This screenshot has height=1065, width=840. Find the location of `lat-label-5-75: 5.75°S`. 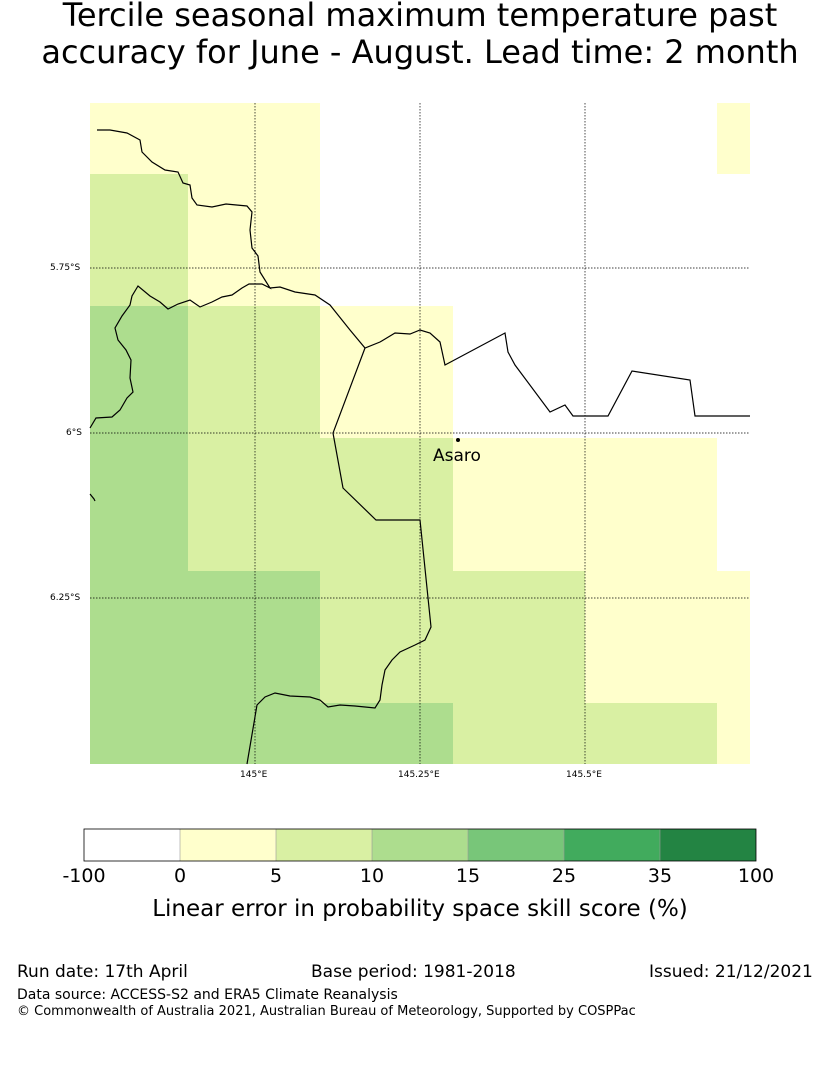

lat-label-5-75: 5.75°S is located at coordinates (65, 268).